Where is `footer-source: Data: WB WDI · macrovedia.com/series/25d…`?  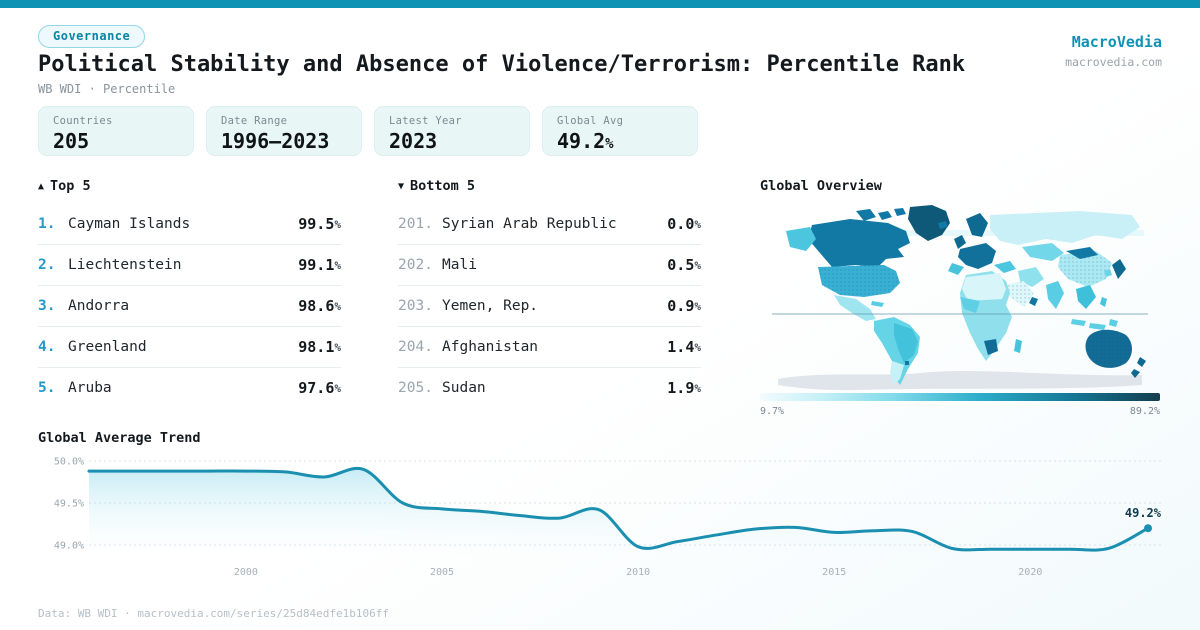 footer-source: Data: WB WDI · macrovedia.com/series/25d… is located at coordinates (213, 613).